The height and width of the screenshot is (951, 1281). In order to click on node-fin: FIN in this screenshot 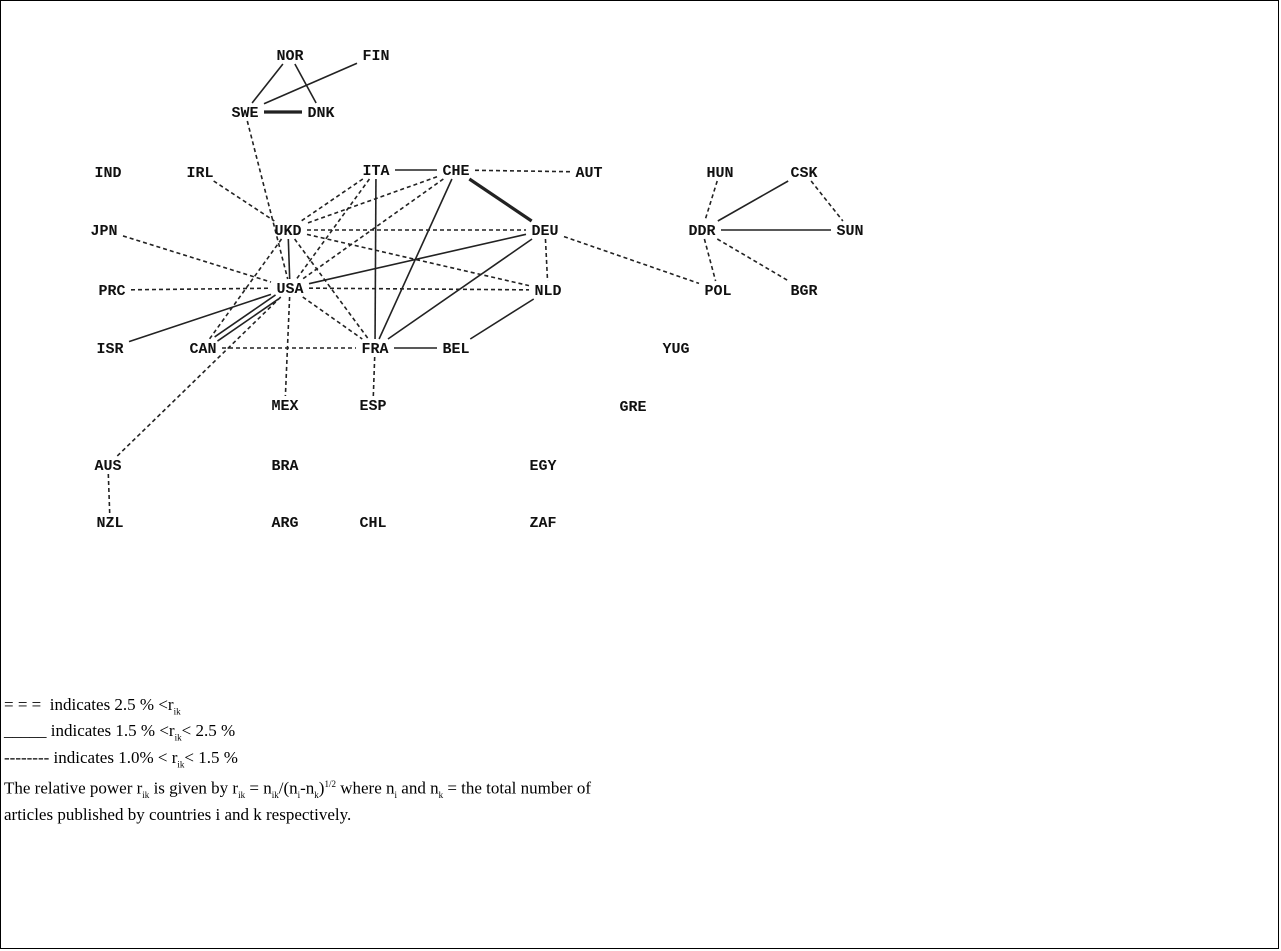, I will do `click(375, 56)`.